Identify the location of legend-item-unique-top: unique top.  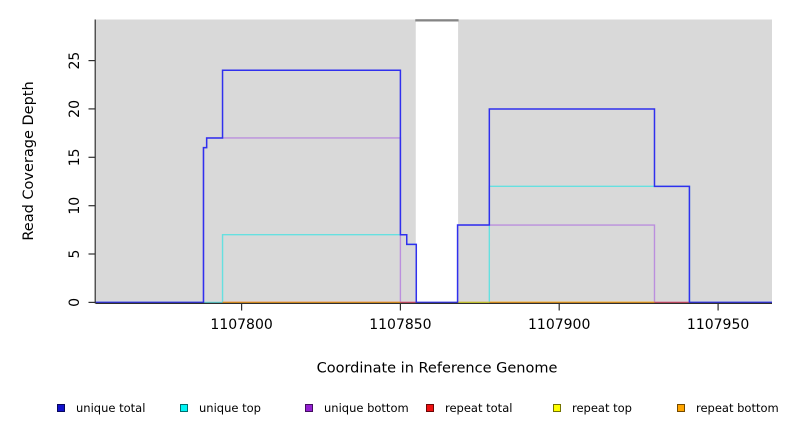
(220, 408).